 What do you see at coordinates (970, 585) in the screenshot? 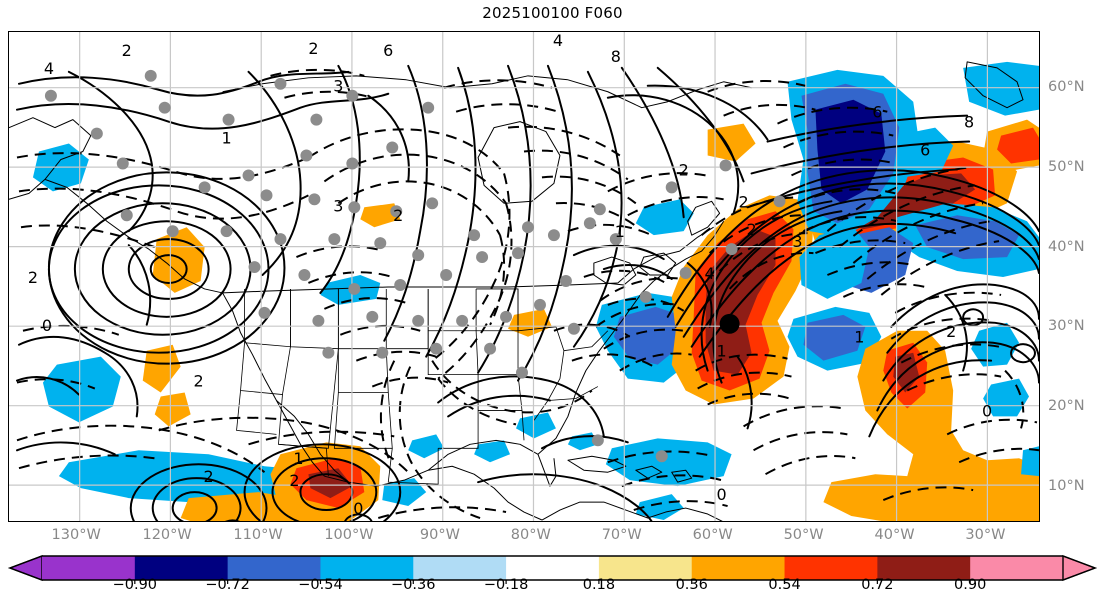
I see `colorbar-tick-label: 0.90` at bounding box center [970, 585].